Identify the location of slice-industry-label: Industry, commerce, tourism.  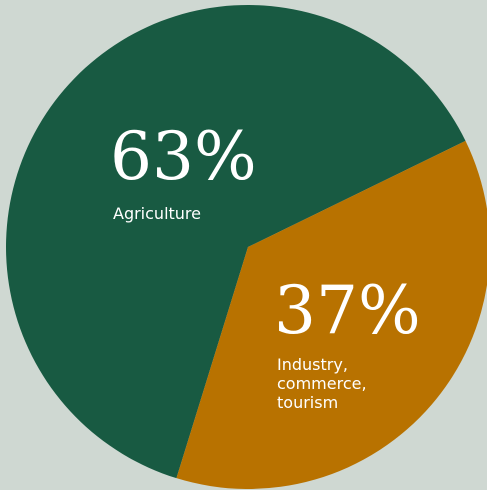
(324, 383).